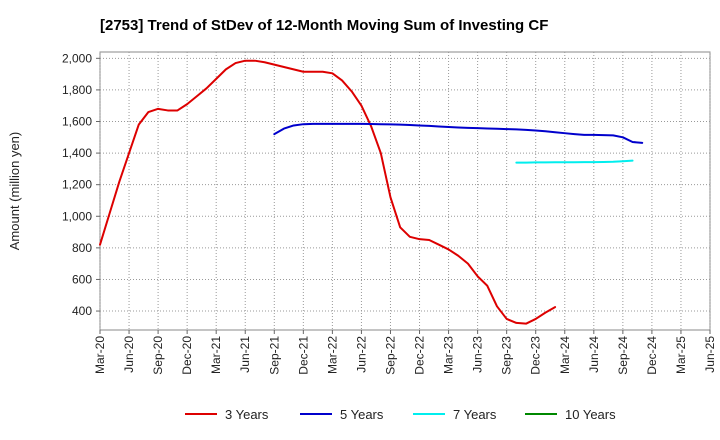  What do you see at coordinates (565, 355) in the screenshot?
I see `x-tick-label: Mar-24` at bounding box center [565, 355].